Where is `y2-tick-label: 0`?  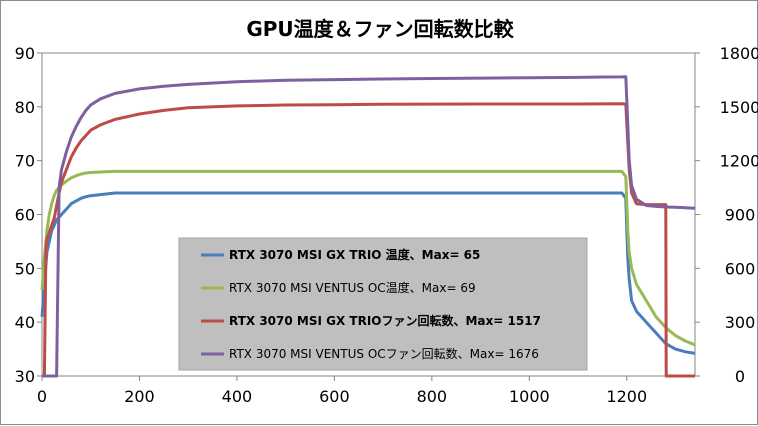
y2-tick-label: 0 is located at coordinates (740, 376).